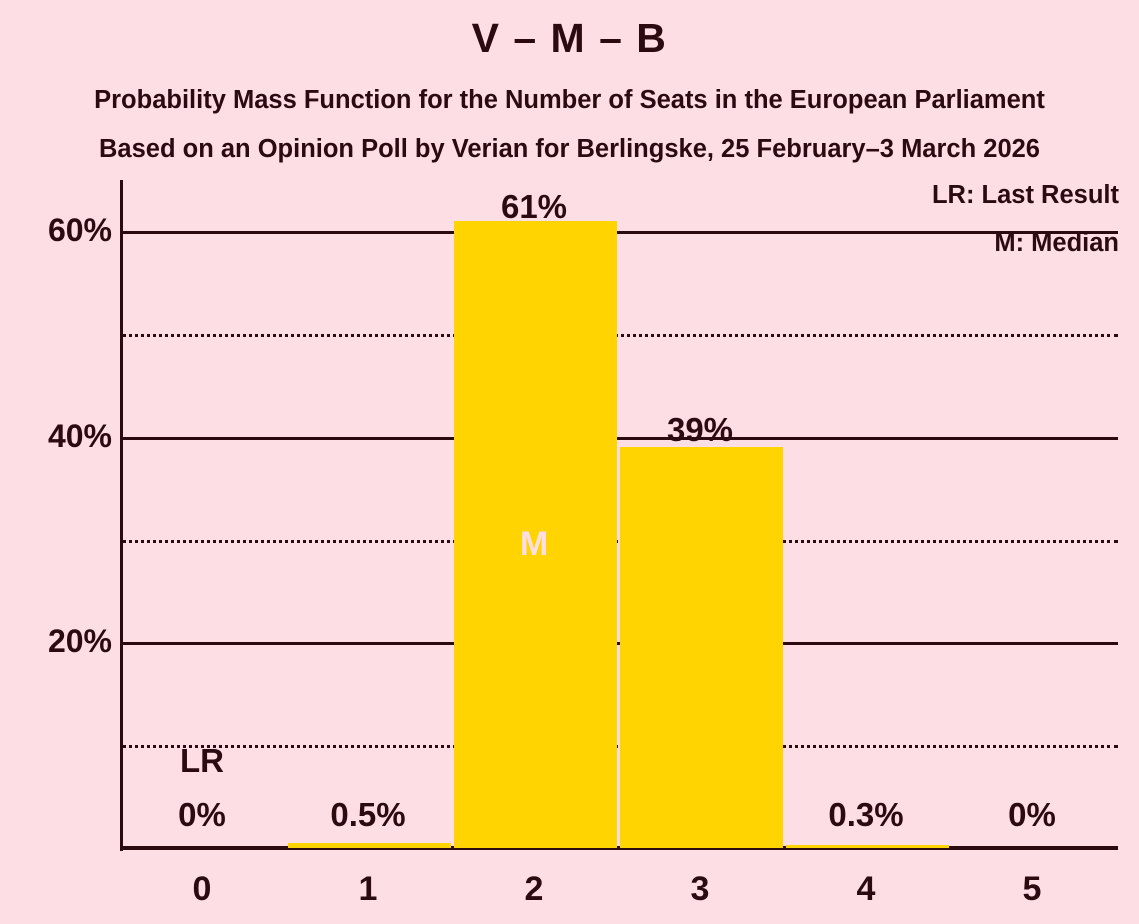 This screenshot has height=924, width=1139. Describe the element at coordinates (1056, 242) in the screenshot. I see `legend-entry-median: M: Median` at that location.